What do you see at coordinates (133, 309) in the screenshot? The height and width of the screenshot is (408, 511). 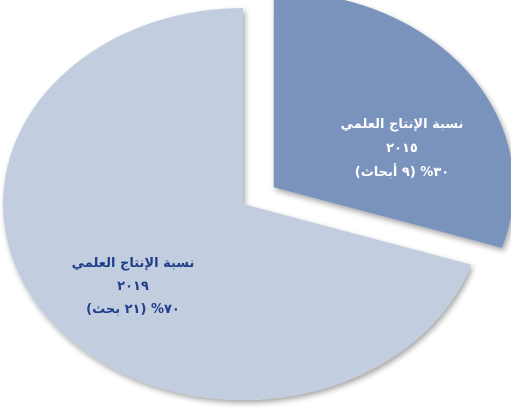 I see `slice-label-2019-line-3: ٧٠% (٢١ بحث)` at bounding box center [133, 309].